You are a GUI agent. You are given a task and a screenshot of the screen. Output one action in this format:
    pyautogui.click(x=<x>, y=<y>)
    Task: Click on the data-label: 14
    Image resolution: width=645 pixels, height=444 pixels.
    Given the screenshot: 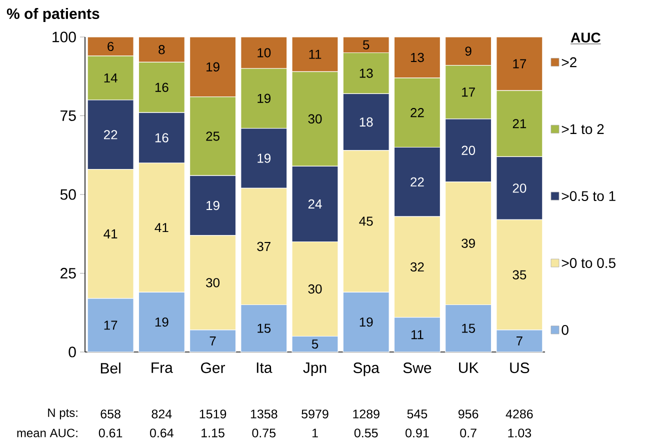 What is the action you would take?
    pyautogui.click(x=111, y=77)
    